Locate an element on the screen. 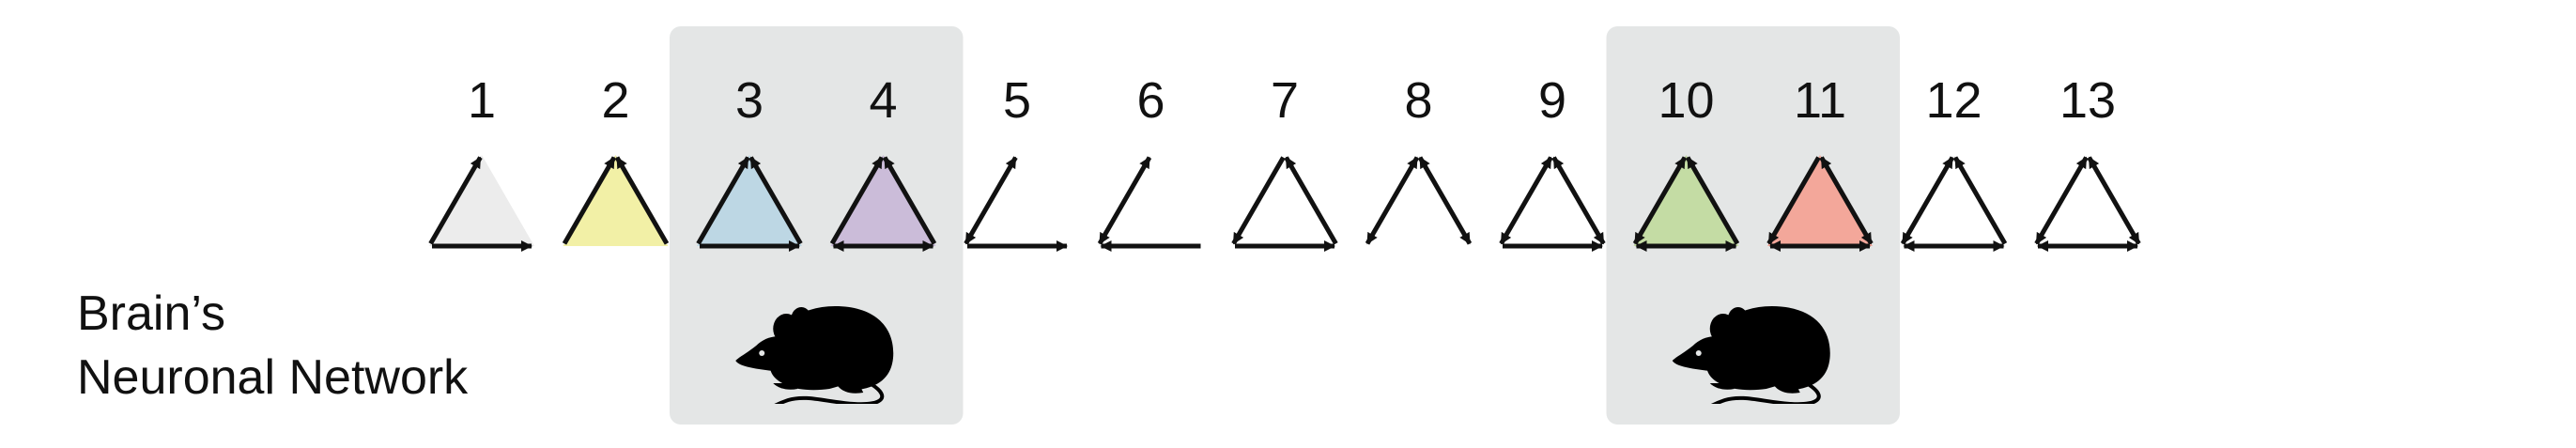 This screenshot has width=2576, height=448. motif-12: 12 is located at coordinates (1954, 162).